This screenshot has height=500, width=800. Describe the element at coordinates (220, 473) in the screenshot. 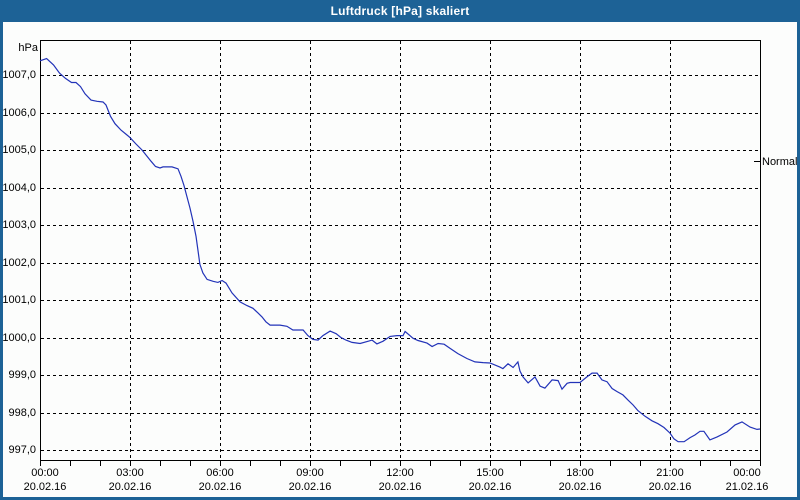

I see `x-tick-time-label: 06:00` at that location.